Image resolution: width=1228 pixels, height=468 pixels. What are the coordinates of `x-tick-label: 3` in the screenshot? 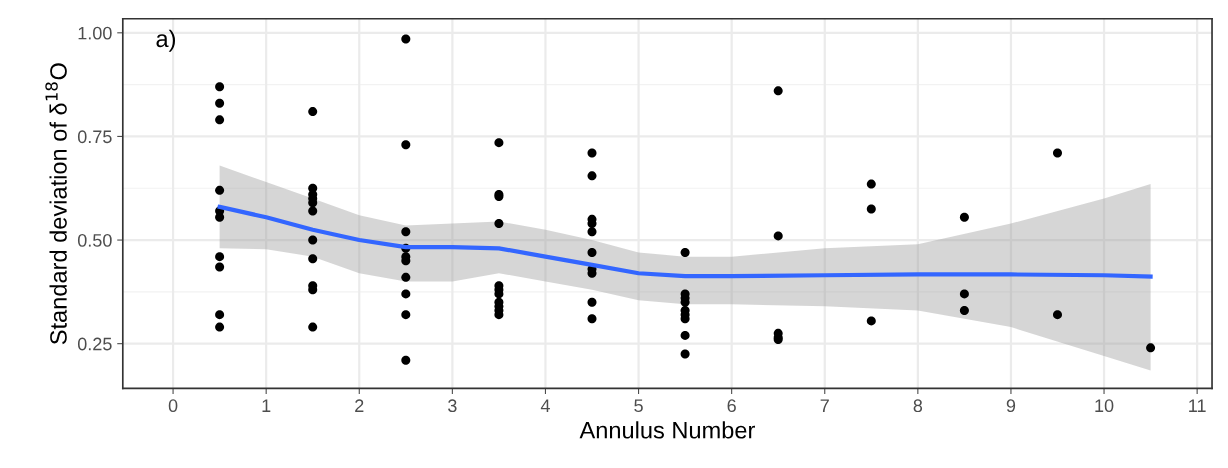 It's located at (452, 406).